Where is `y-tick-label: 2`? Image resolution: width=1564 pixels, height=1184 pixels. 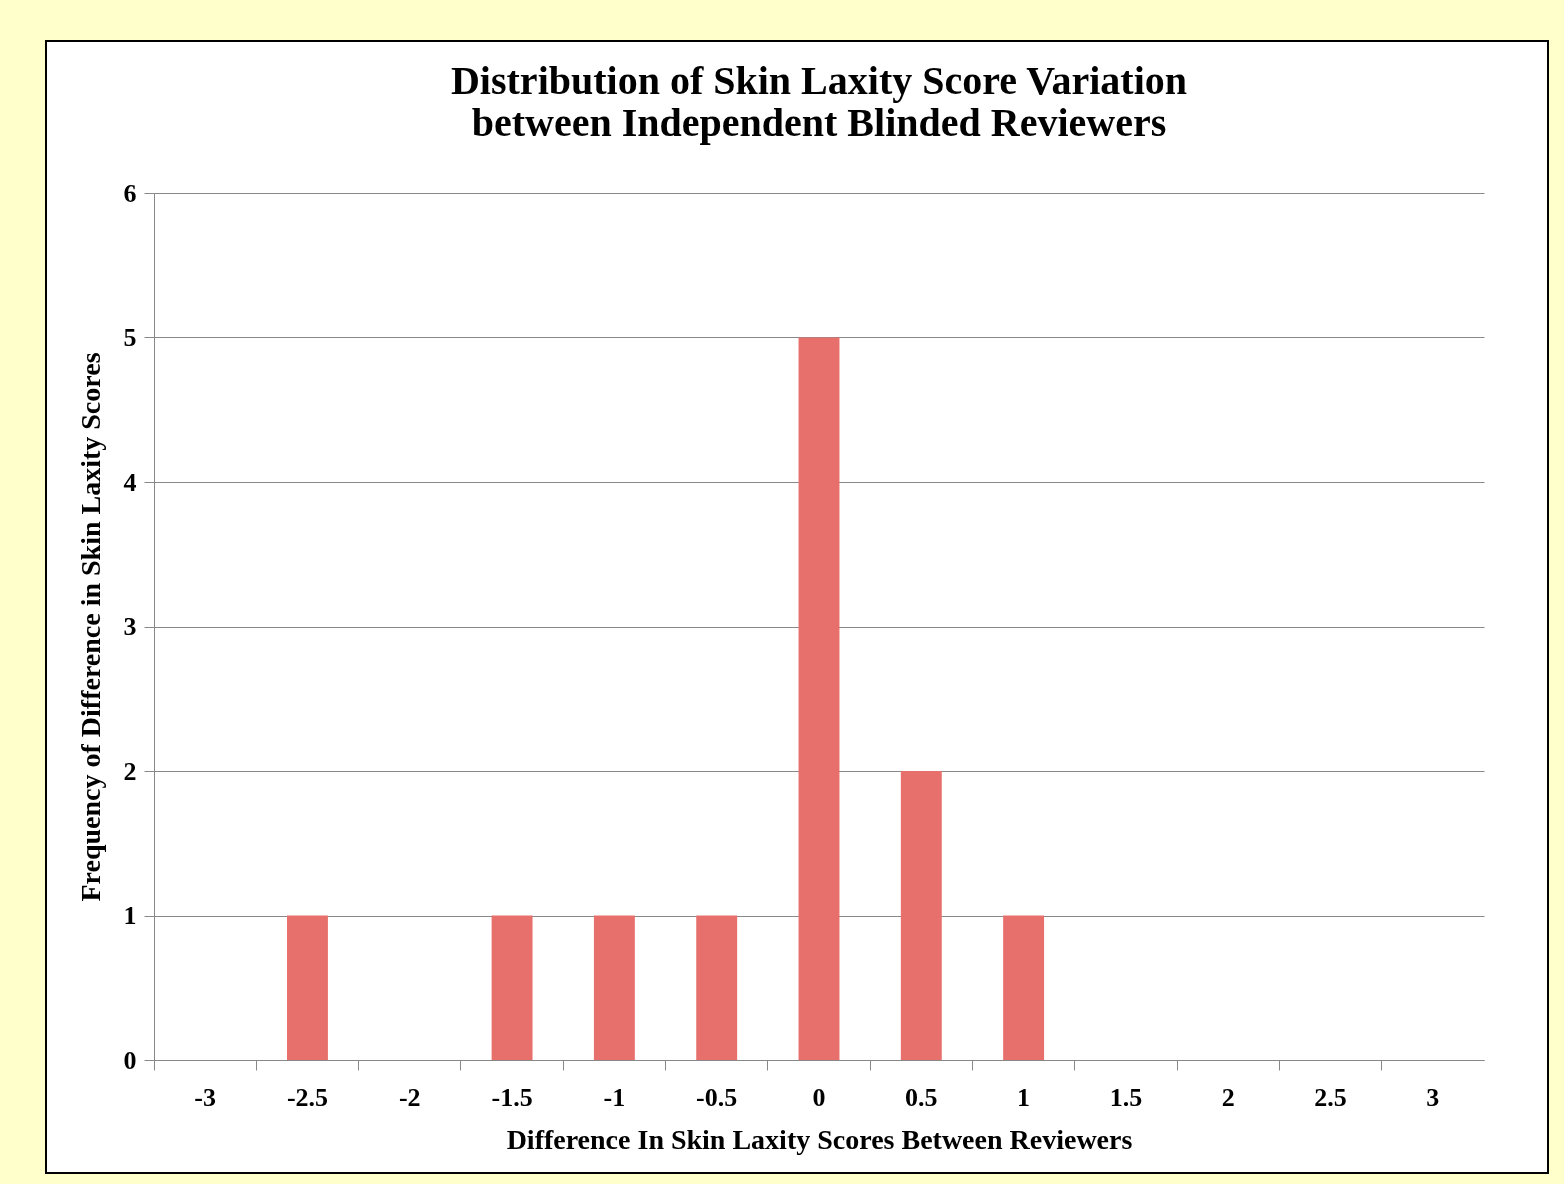 y-tick-label: 2 is located at coordinates (130, 771).